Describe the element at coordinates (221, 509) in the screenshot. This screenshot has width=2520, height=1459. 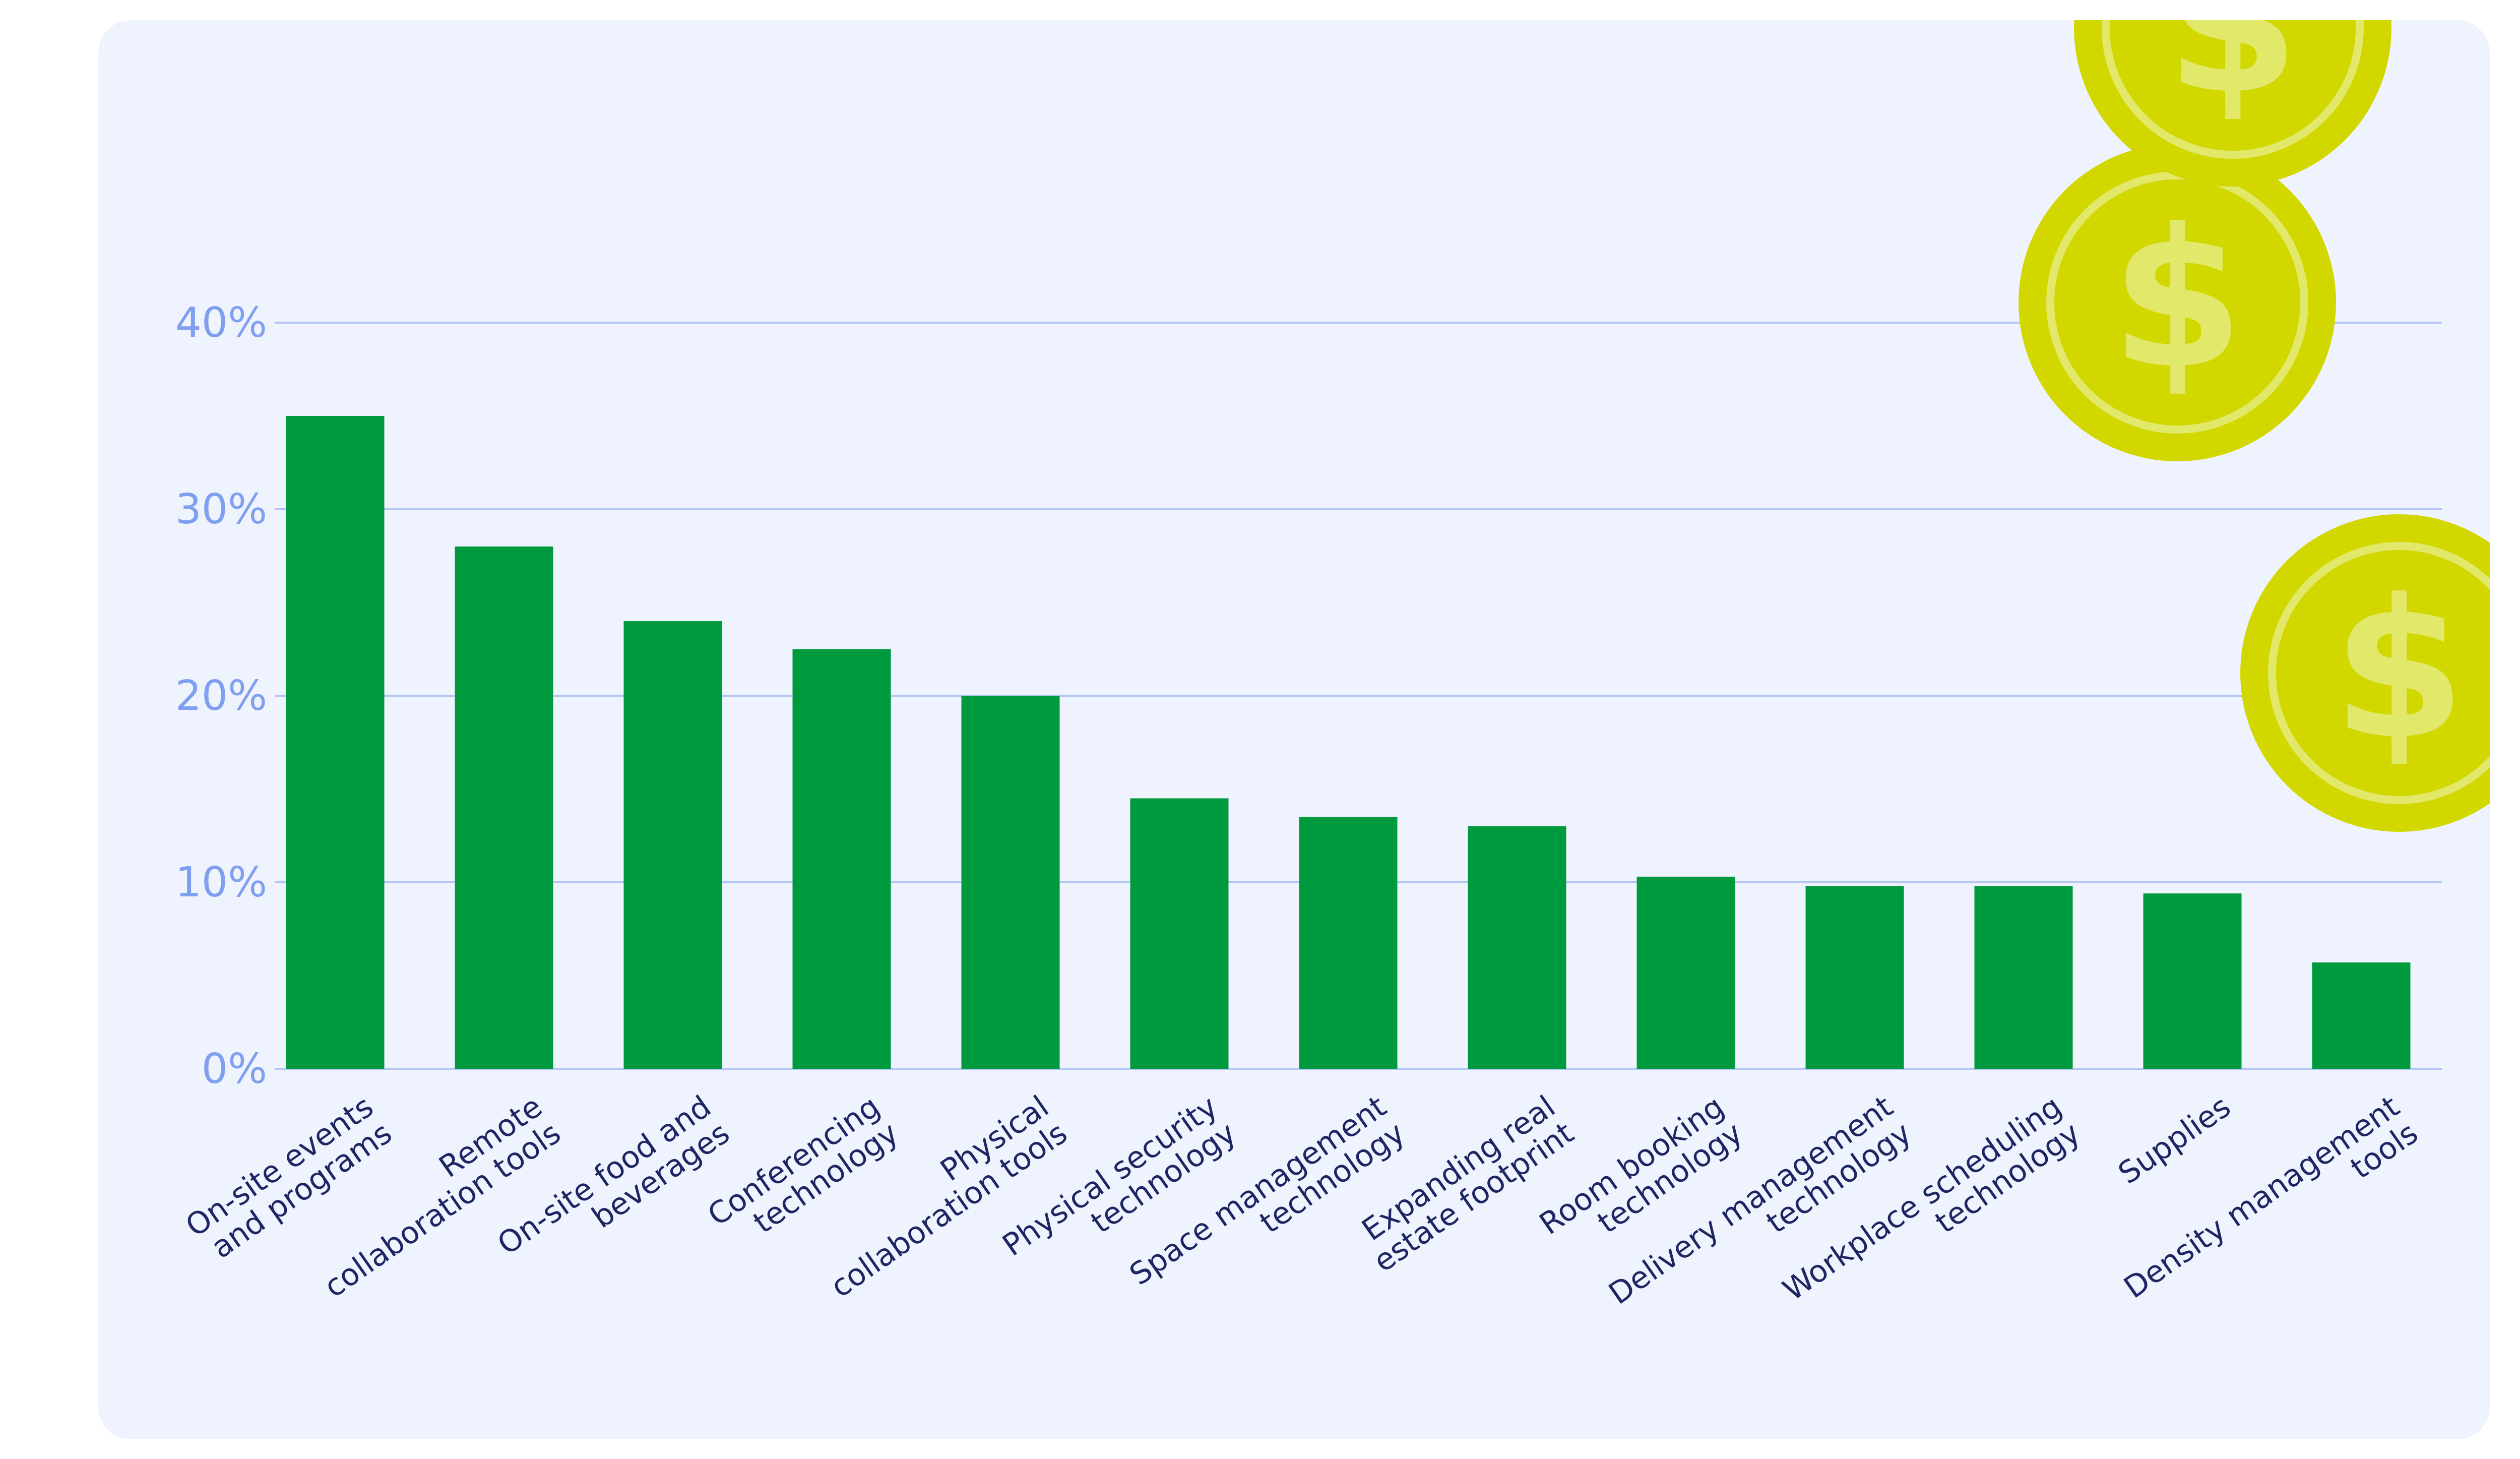
I see `y-tick-label: 30%` at that location.